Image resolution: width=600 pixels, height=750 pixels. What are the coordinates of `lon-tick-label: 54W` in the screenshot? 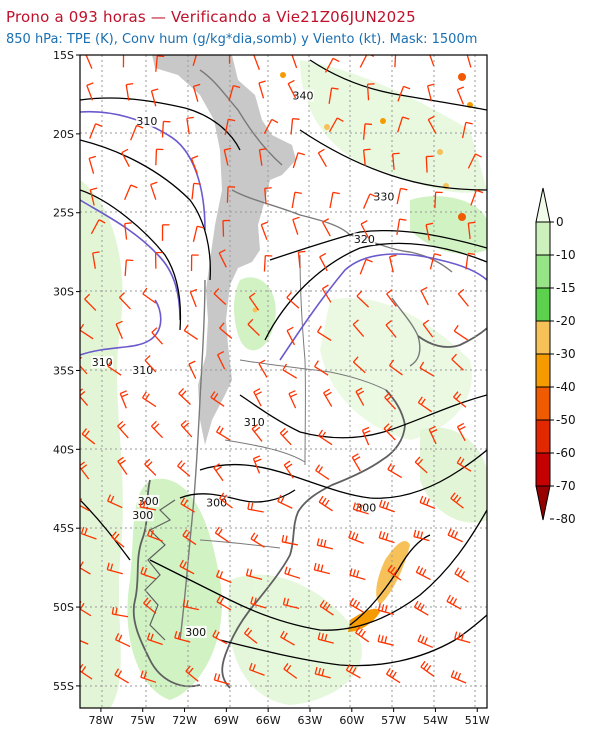 It's located at (435, 720).